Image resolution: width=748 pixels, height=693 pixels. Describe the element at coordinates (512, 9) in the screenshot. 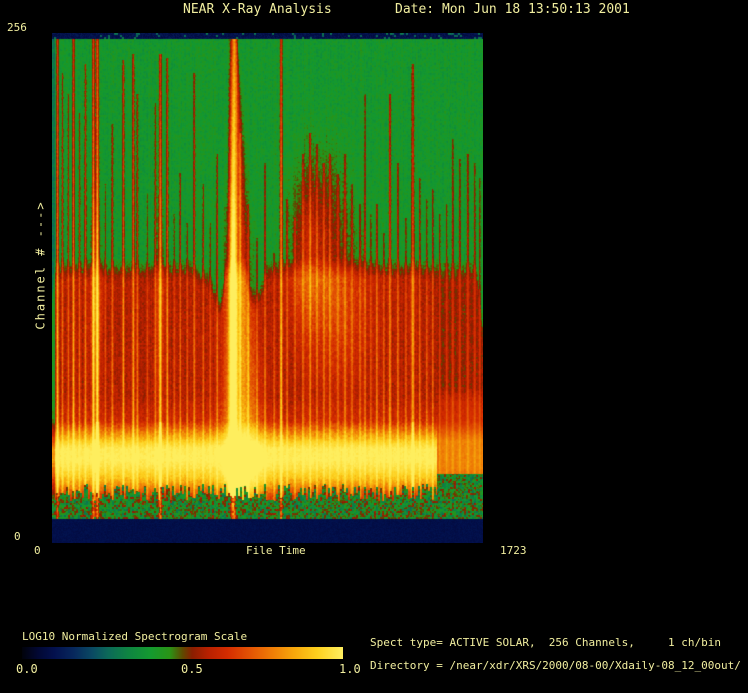

I see `date-label: Date: Mon Jun 18 13:50:13 2001` at that location.